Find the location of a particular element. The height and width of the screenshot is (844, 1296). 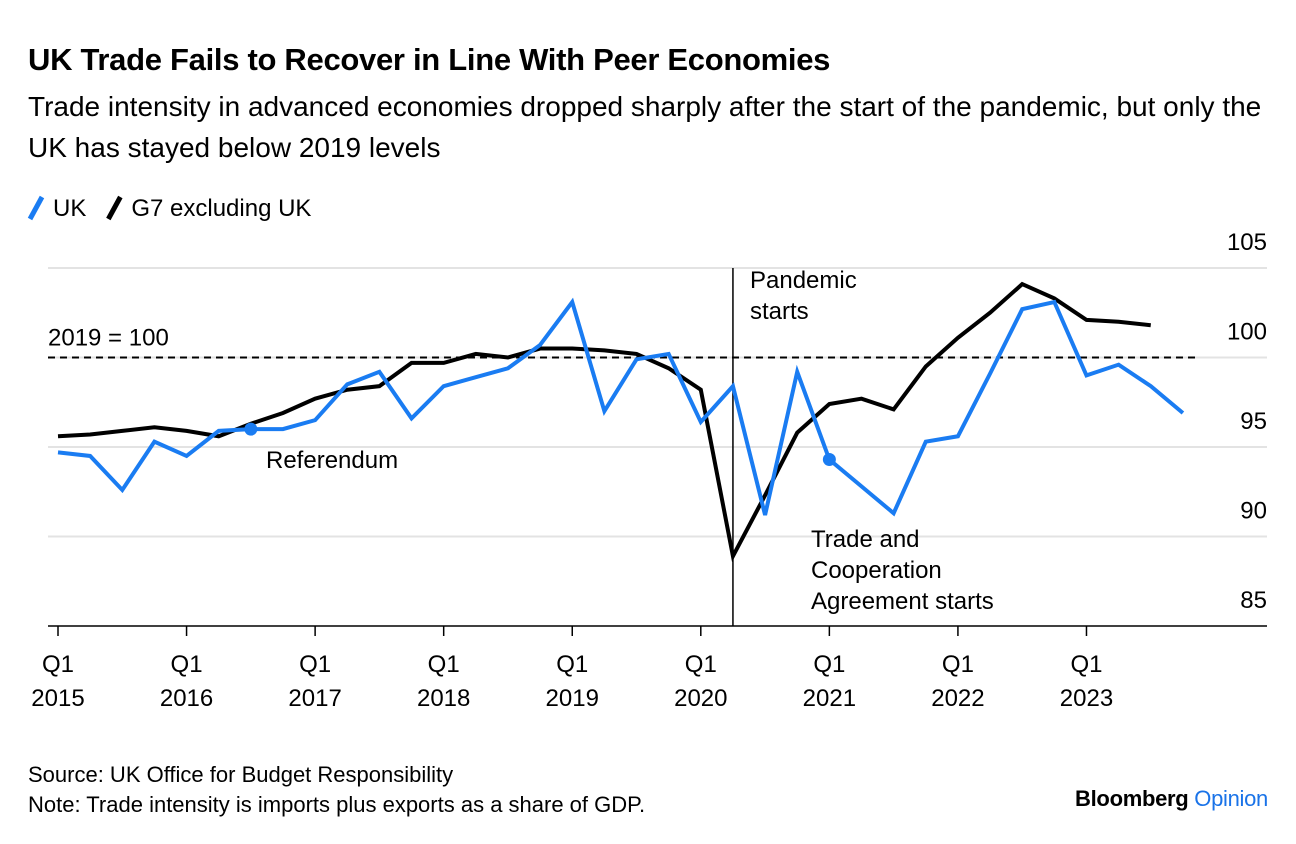

annotation-line: starts is located at coordinates (779, 311).